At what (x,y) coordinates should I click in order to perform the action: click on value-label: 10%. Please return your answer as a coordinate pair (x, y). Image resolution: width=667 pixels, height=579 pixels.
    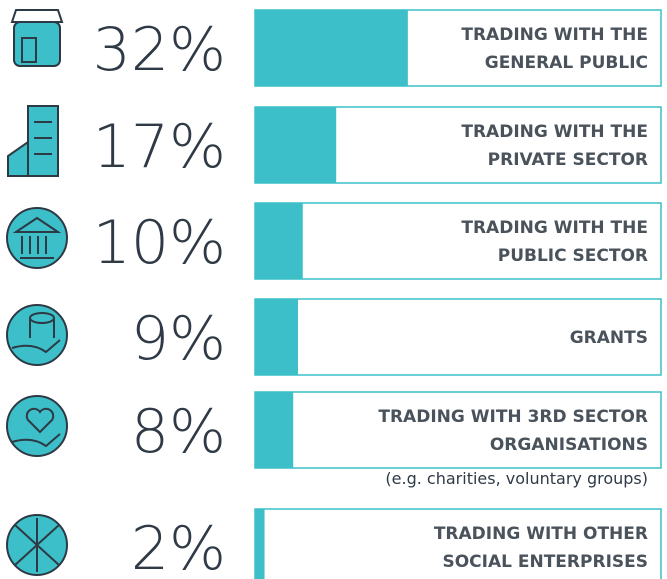
    Looking at the image, I should click on (159, 243).